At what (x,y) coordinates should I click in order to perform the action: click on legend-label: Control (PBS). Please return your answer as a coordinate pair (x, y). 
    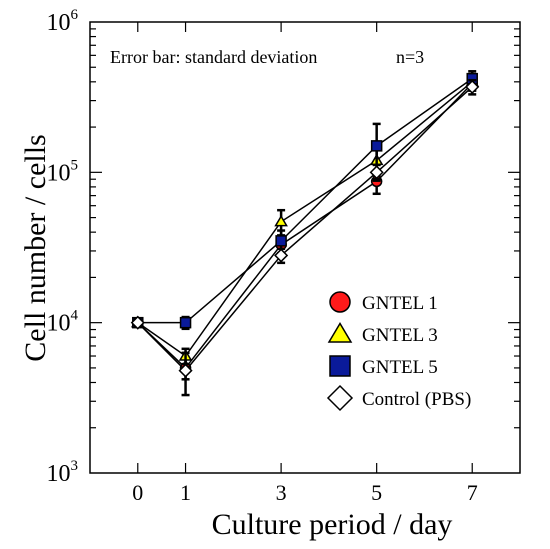
    Looking at the image, I should click on (416, 399).